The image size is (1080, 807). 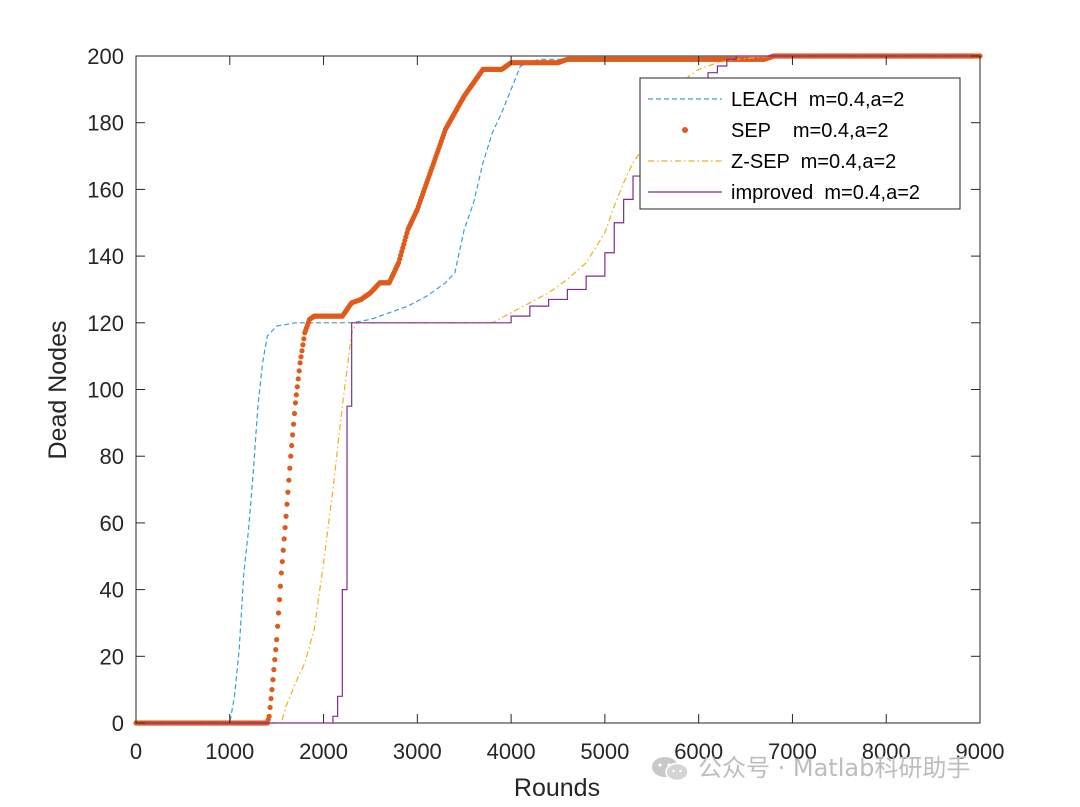 What do you see at coordinates (810, 131) in the screenshot?
I see `legend-label: SEP m=0.4,a=2` at bounding box center [810, 131].